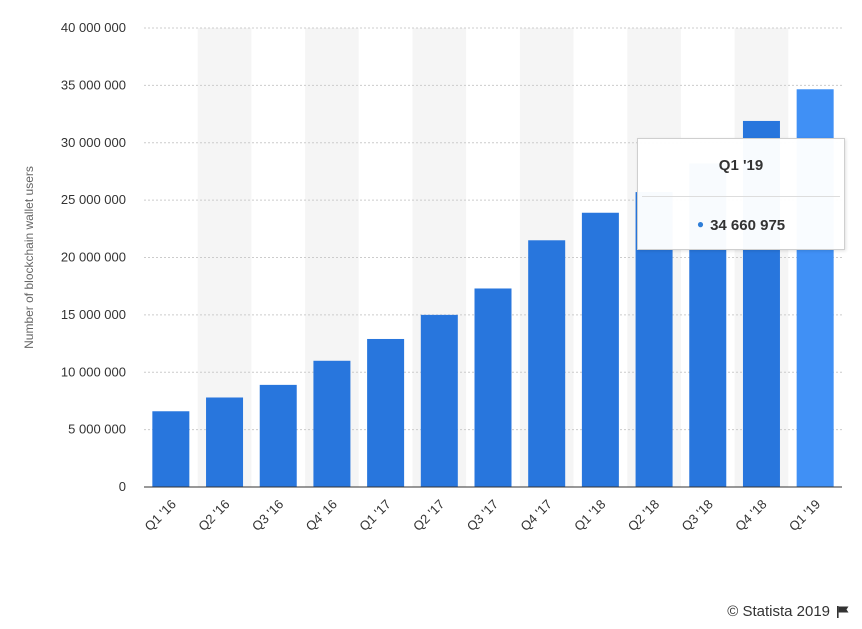 The image size is (862, 629). What do you see at coordinates (589, 515) in the screenshot?
I see `x-tick-label: Q1 '18` at bounding box center [589, 515].